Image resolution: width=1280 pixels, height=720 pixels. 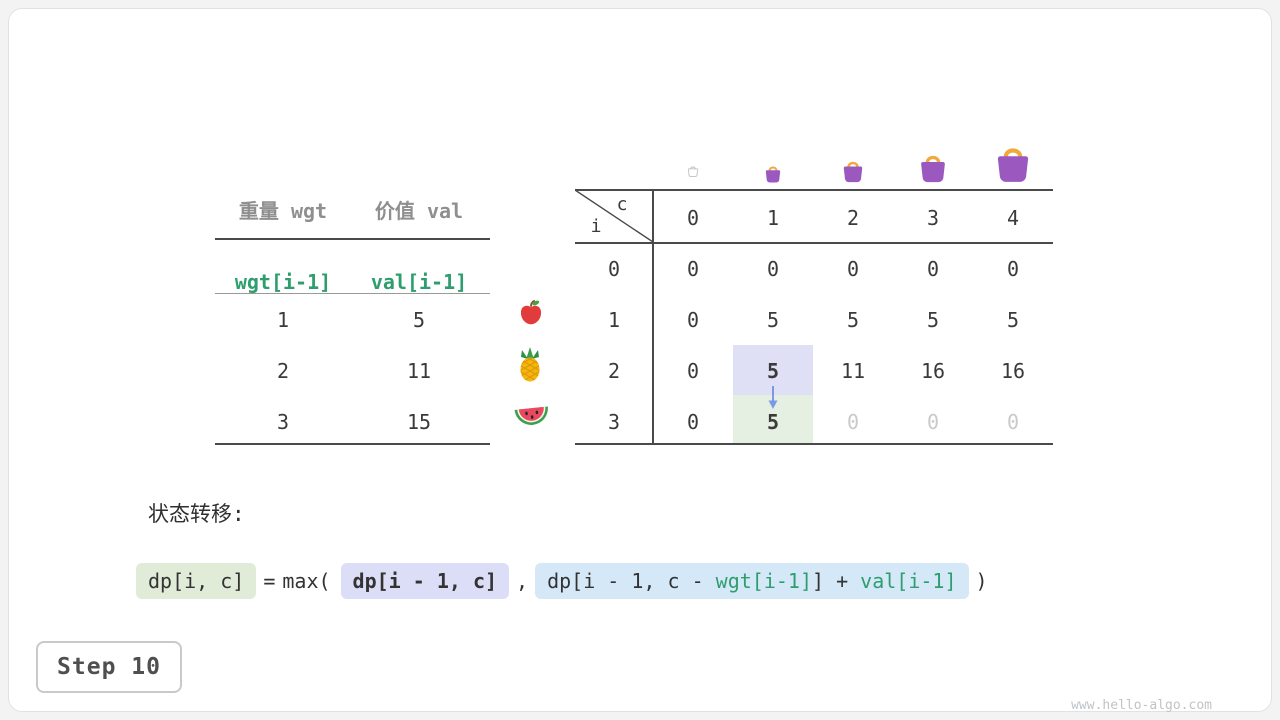 What do you see at coordinates (836, 581) in the screenshot?
I see `take-mid: ] +` at bounding box center [836, 581].